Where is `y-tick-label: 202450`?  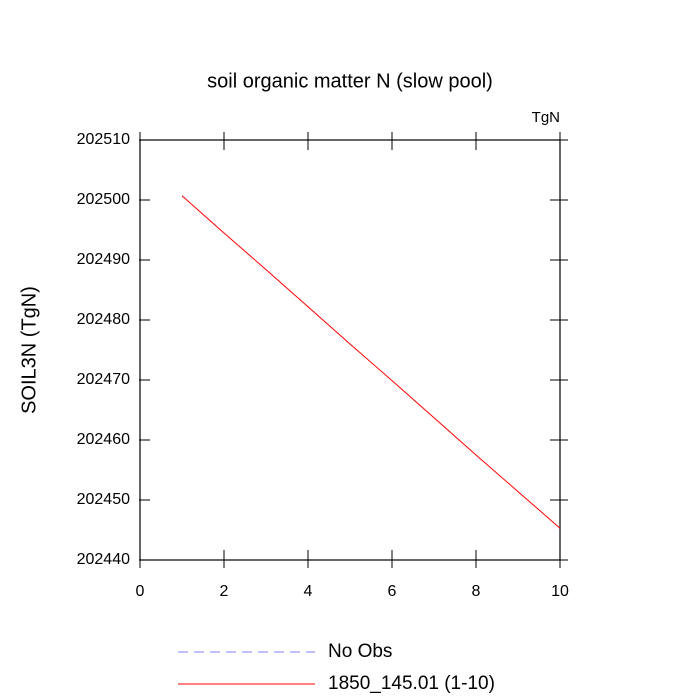 y-tick-label: 202450 is located at coordinates (103, 499).